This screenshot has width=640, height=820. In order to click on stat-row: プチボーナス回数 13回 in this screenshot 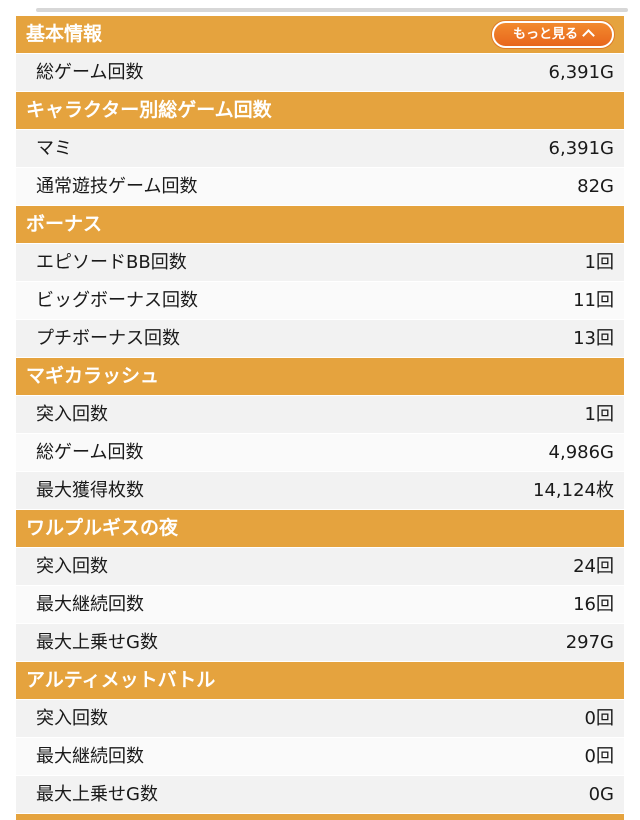, I will do `click(320, 339)`.